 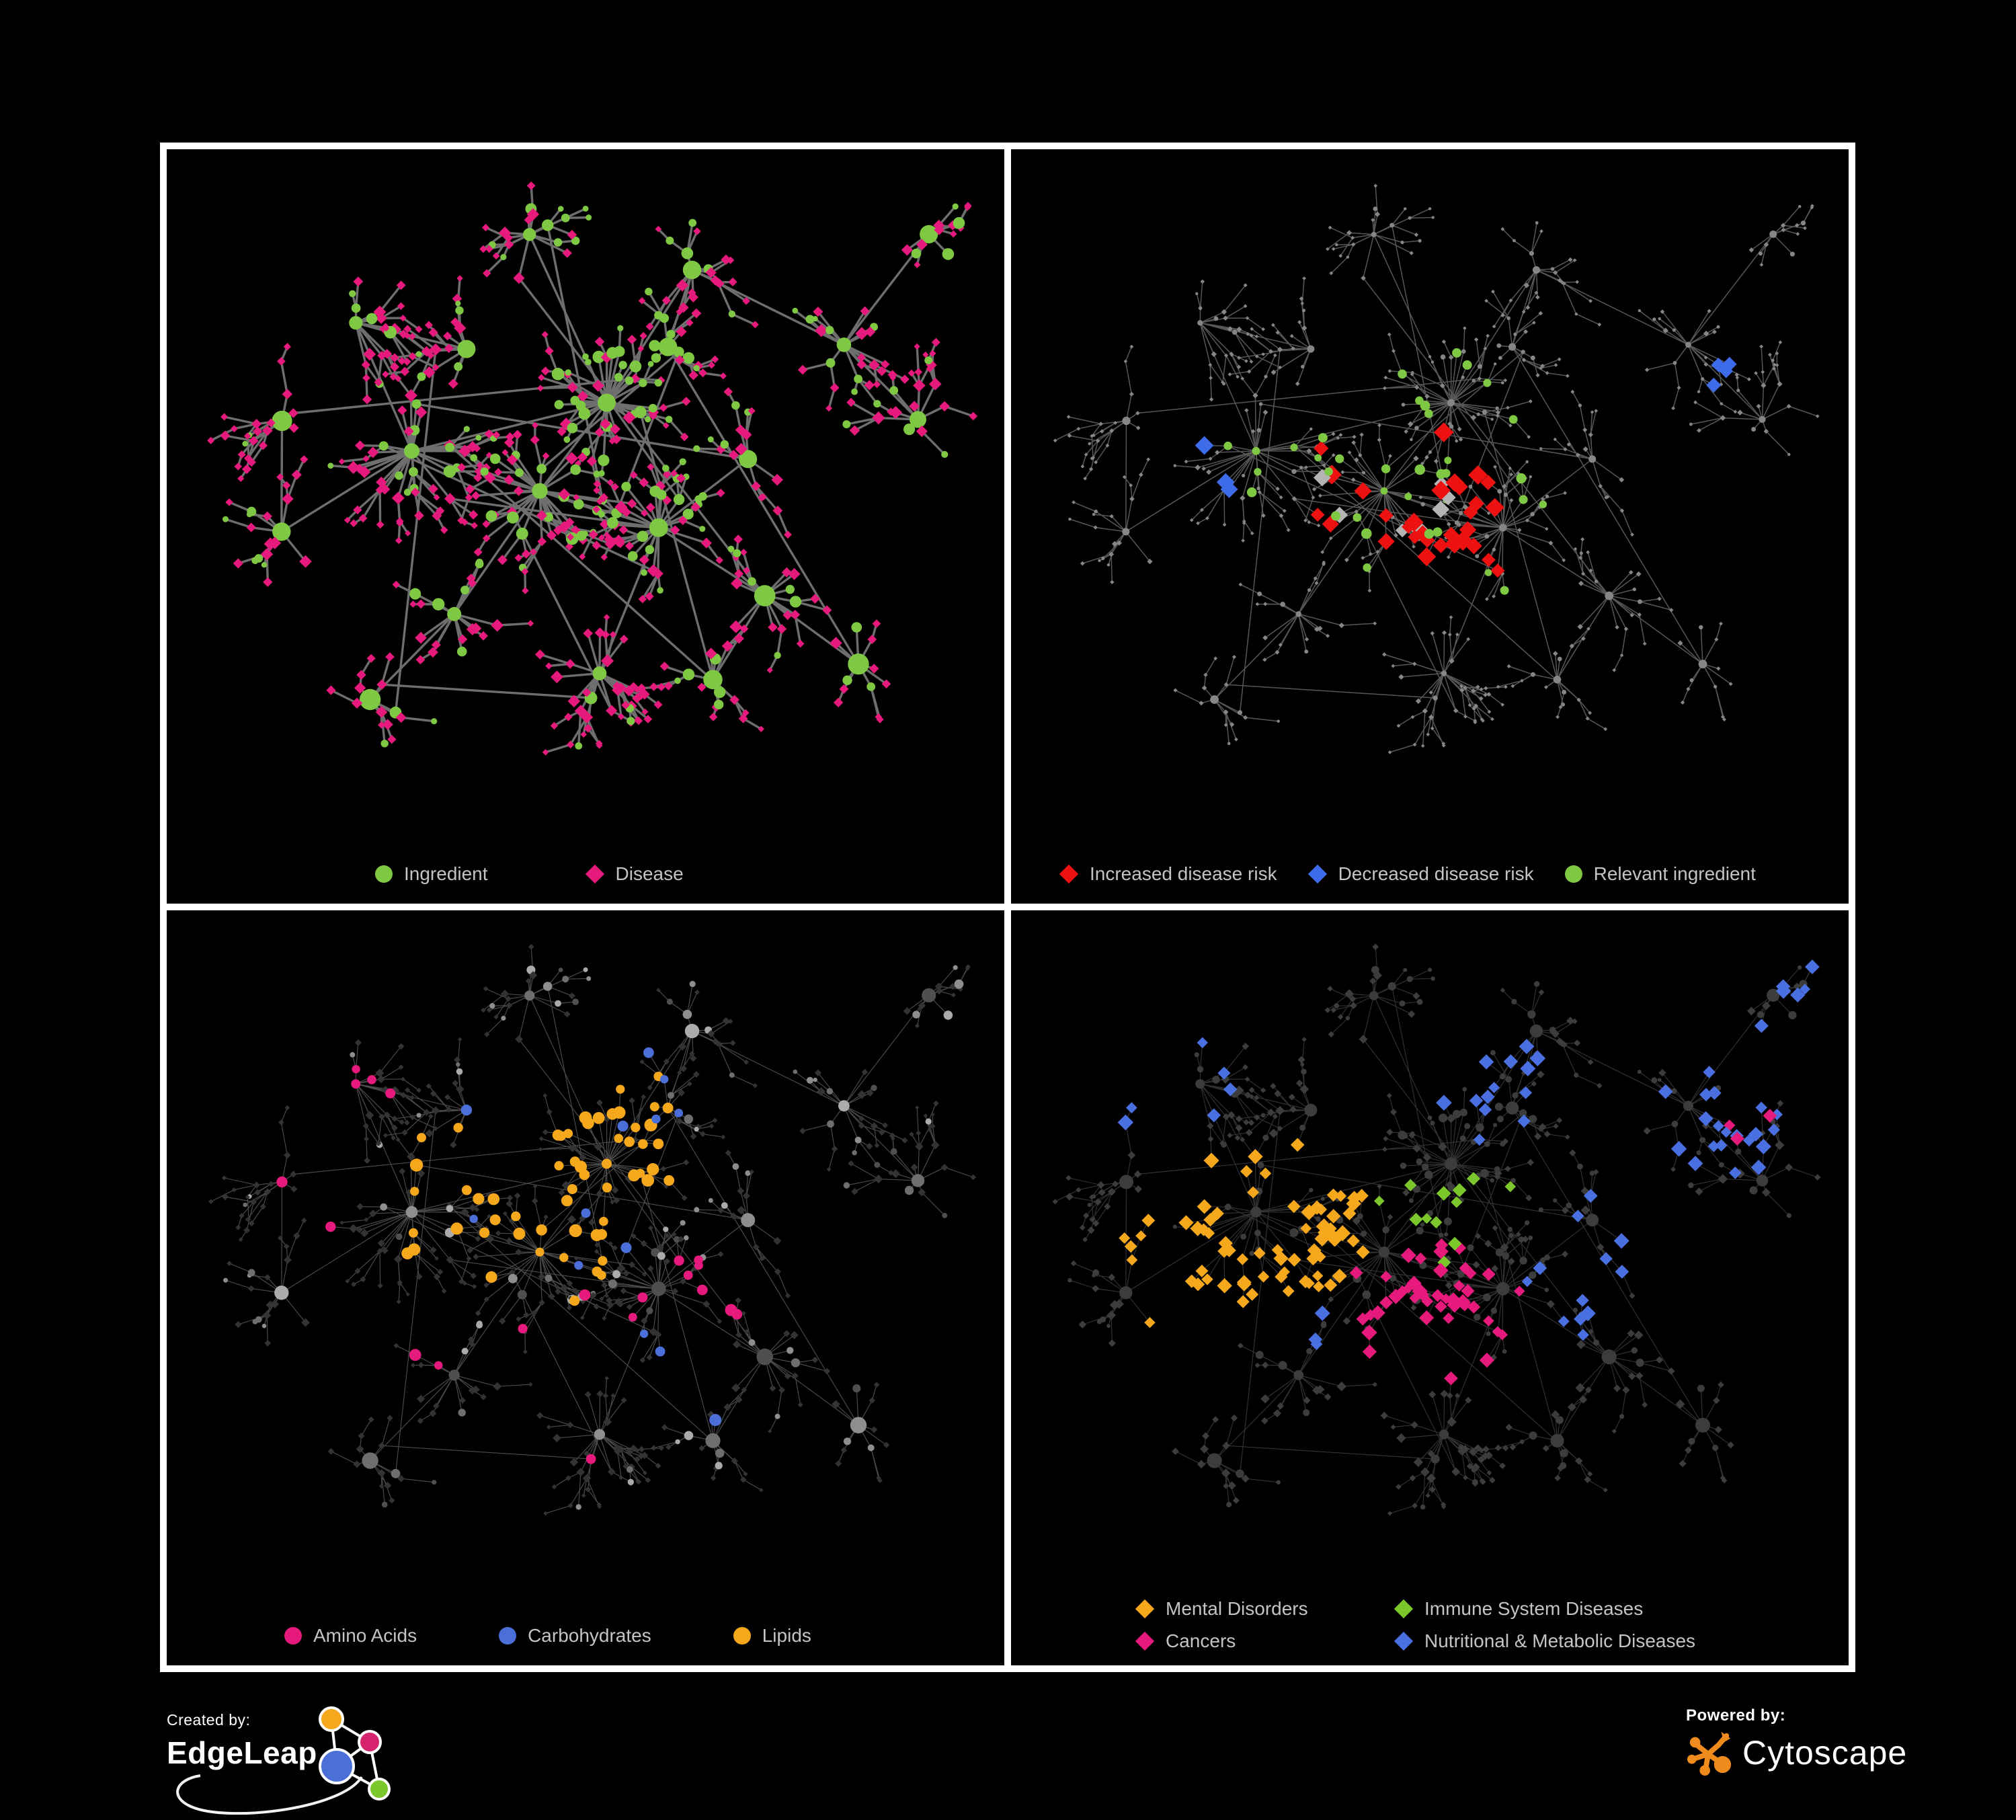 What do you see at coordinates (209, 1720) in the screenshot?
I see `created-by-label: Created by:` at bounding box center [209, 1720].